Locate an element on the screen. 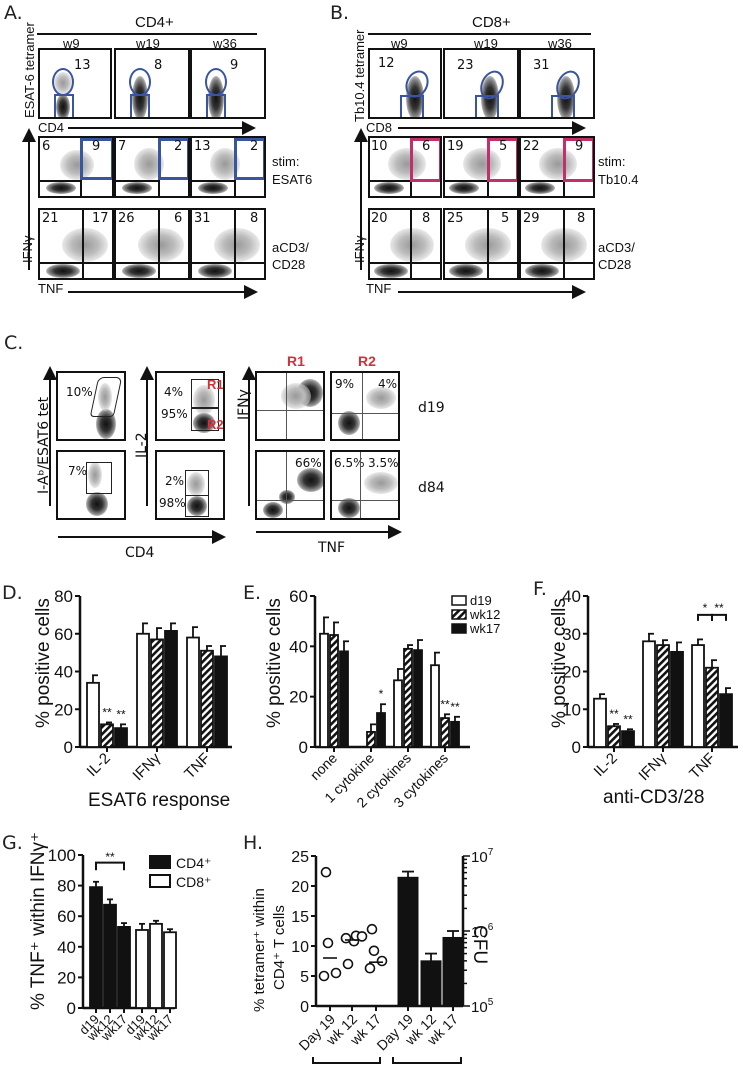 This screenshot has width=743, height=1066. gate-percent: 7% is located at coordinates (78, 471).